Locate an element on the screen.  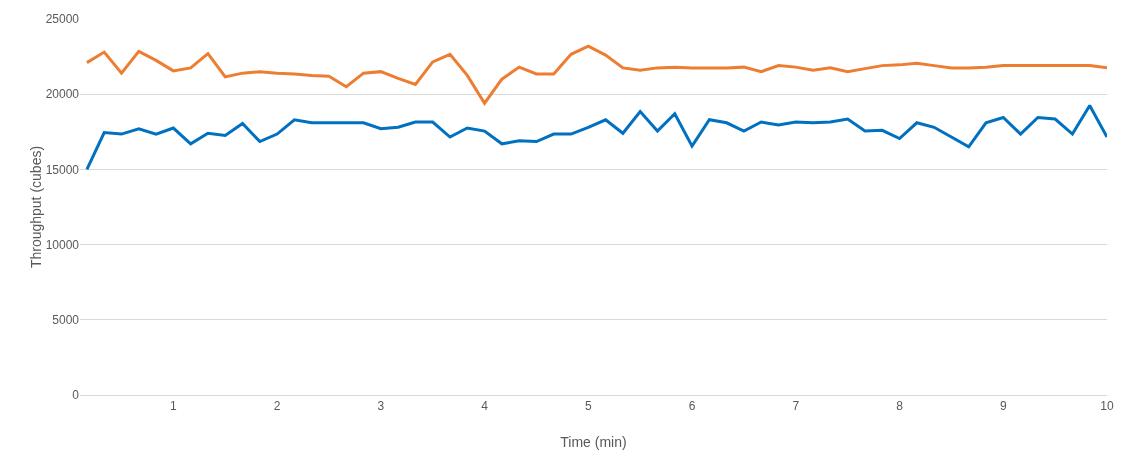
x-tick-label: 8 is located at coordinates (900, 406).